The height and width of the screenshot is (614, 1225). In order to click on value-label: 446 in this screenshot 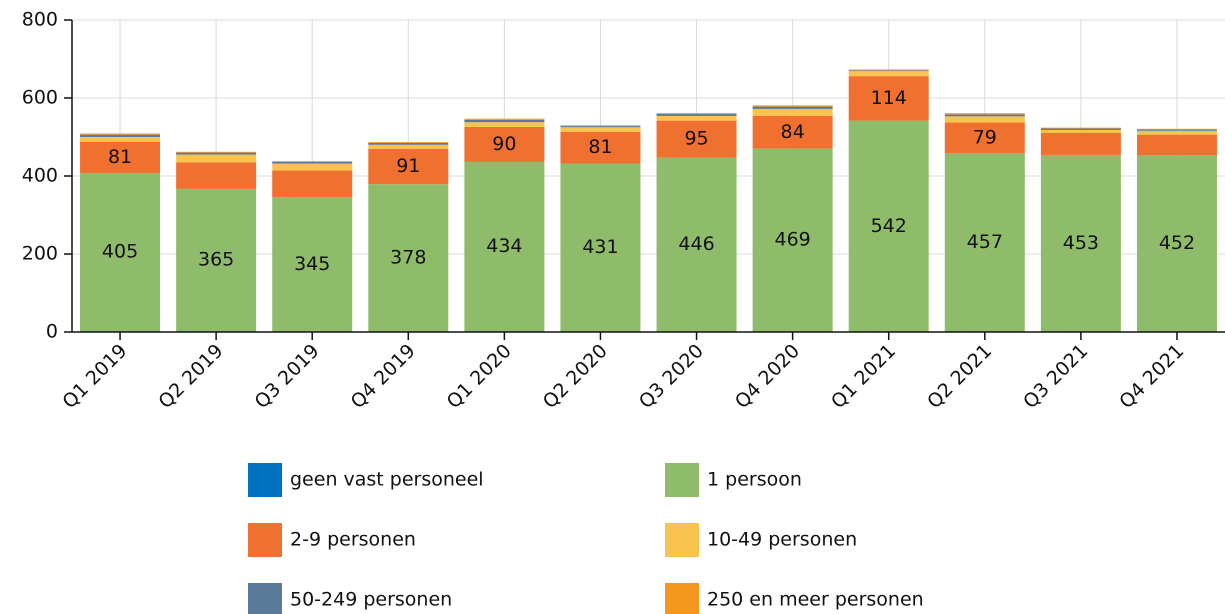, I will do `click(696, 244)`.